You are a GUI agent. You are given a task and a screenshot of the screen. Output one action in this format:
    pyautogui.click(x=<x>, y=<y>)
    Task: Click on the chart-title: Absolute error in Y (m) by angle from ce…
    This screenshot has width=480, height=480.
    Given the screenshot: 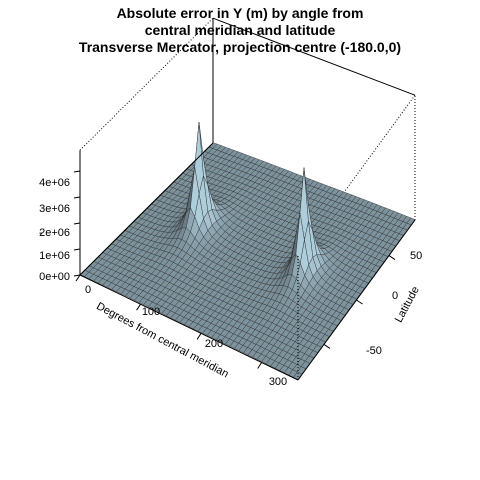 What is the action you would take?
    pyautogui.click(x=240, y=30)
    